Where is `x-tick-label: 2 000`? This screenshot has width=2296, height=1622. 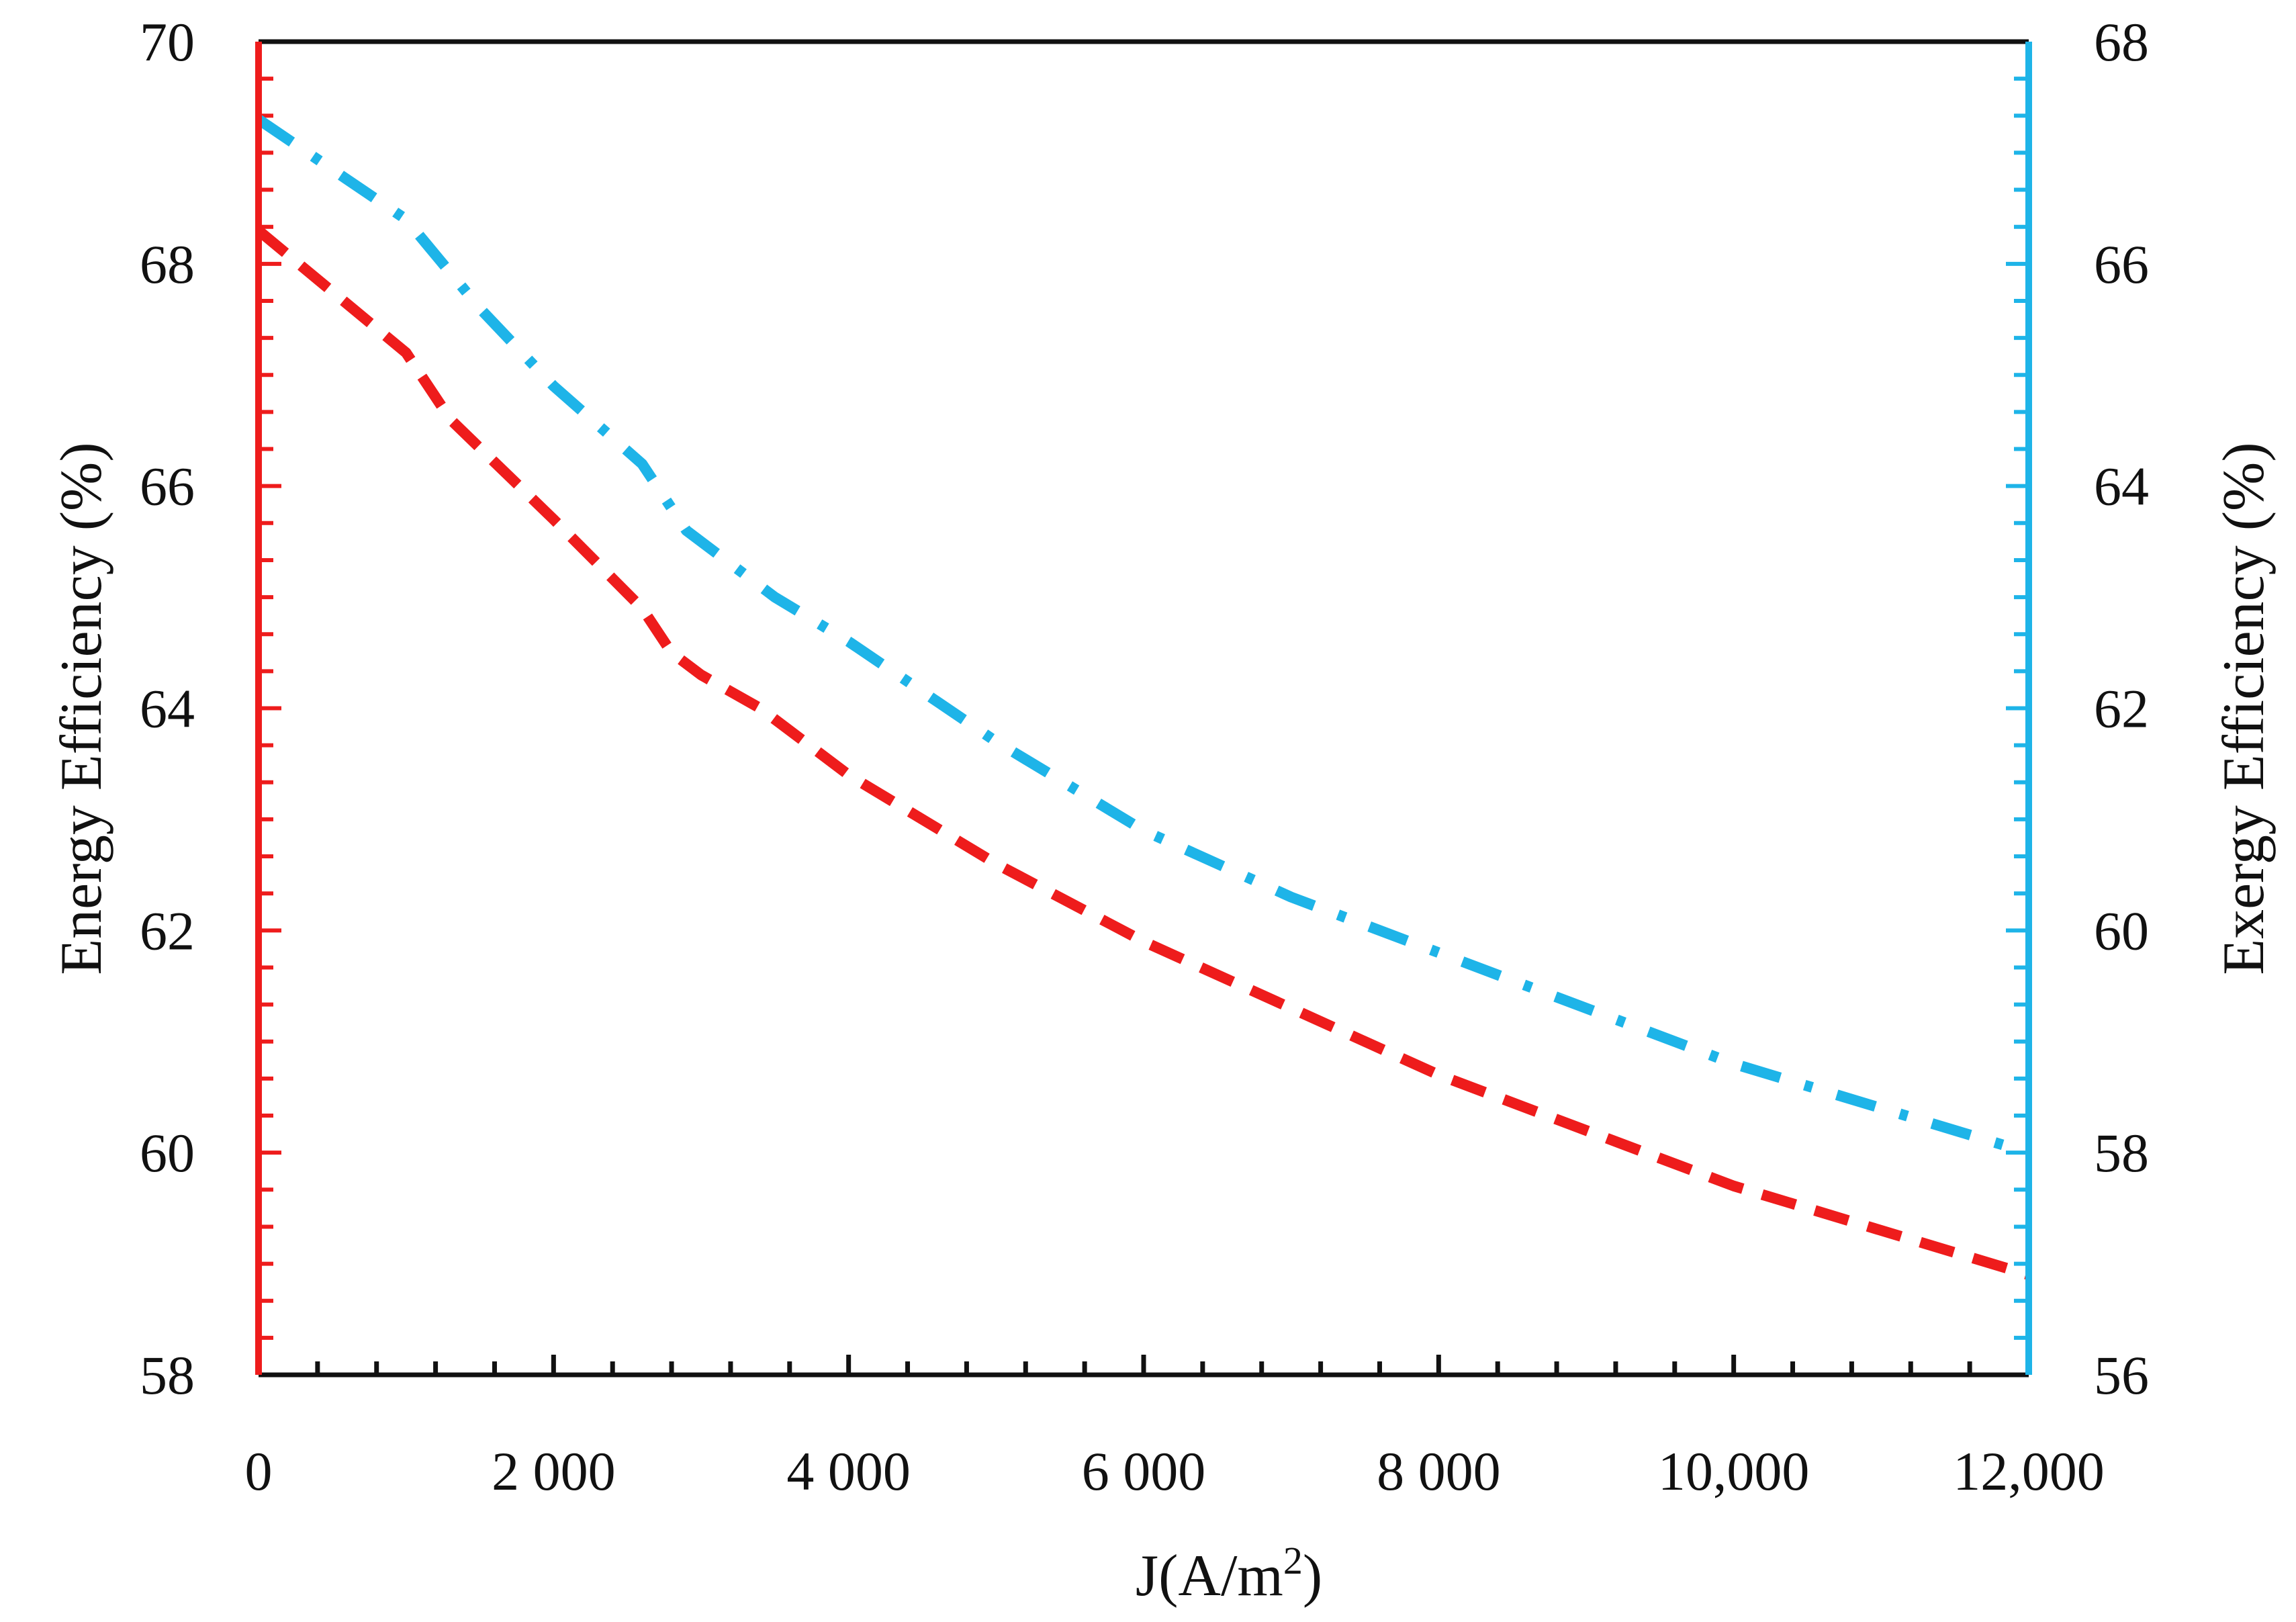
x-tick-label: 2 000 is located at coordinates (554, 1471).